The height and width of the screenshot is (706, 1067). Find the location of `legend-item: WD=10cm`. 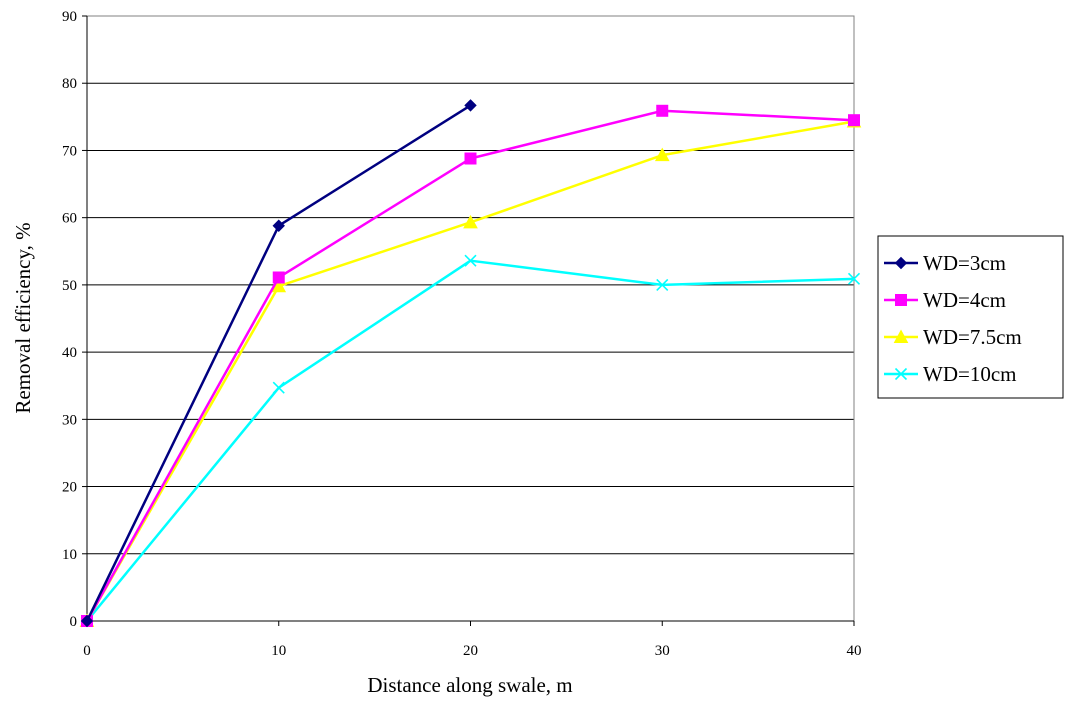

legend-item: WD=10cm is located at coordinates (950, 374).